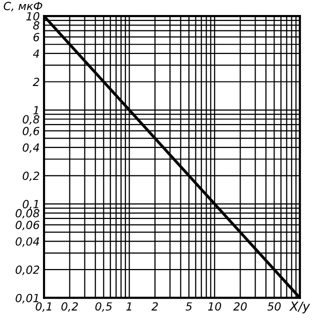 This screenshot has width=331, height=322. Describe the element at coordinates (28, 271) in the screenshot. I see `y-tick-label: 0,02` at that location.